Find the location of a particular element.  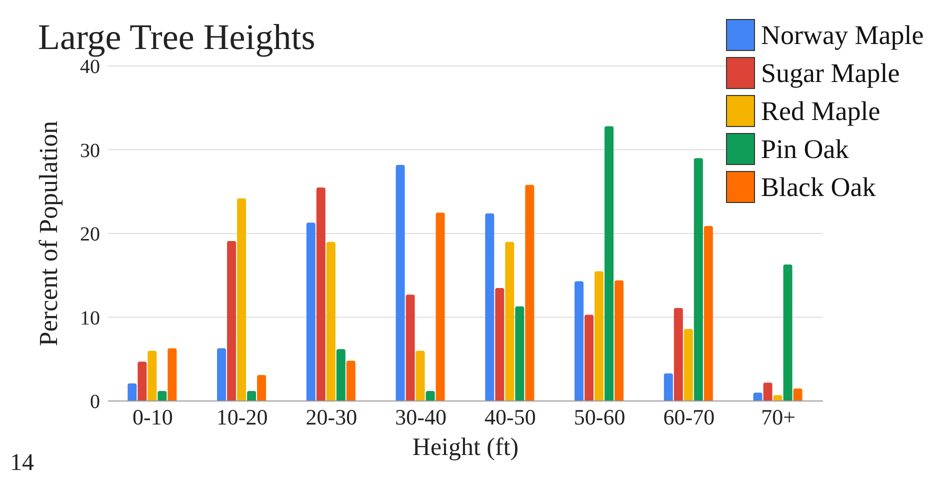

text: 14 is located at coordinates (22, 463).